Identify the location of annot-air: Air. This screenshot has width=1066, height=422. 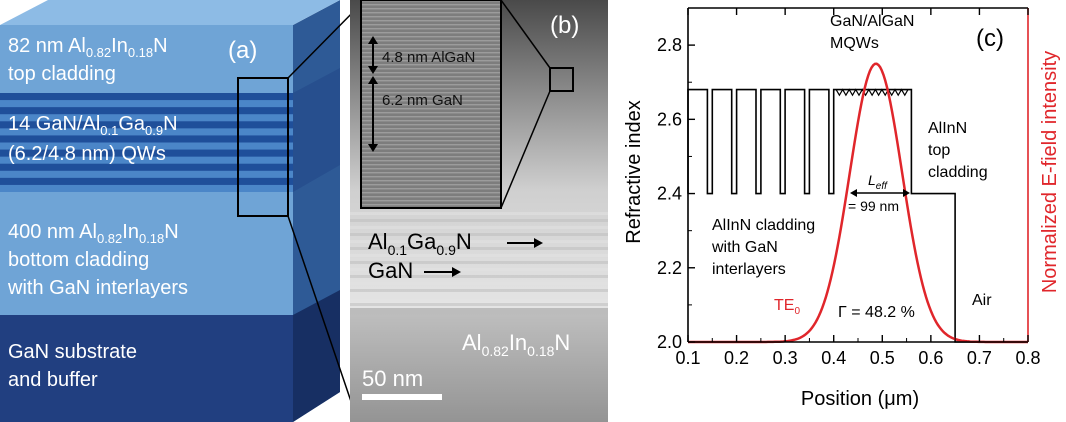
(982, 300).